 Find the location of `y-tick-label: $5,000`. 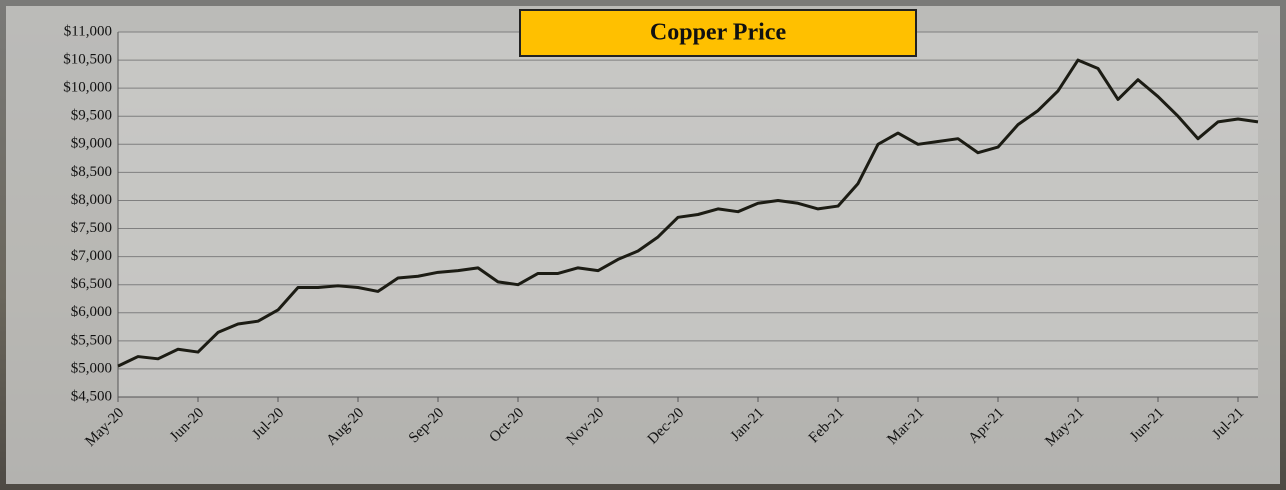

y-tick-label: $5,000 is located at coordinates (91, 368).